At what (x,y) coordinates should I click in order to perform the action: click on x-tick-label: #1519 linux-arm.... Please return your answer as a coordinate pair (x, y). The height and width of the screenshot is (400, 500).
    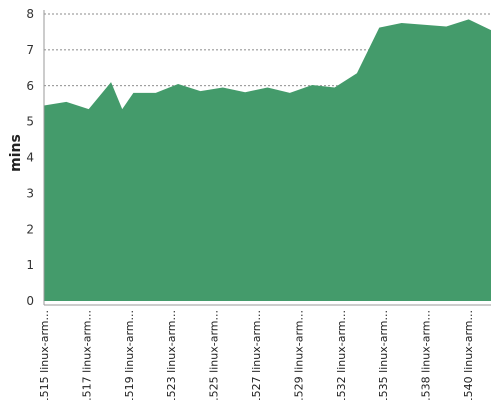
    Looking at the image, I should click on (129, 355).